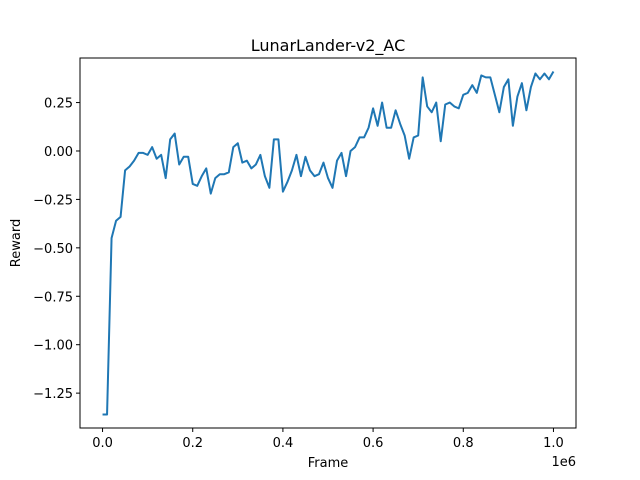 This screenshot has height=480, width=640. I want to click on x-tick-label: 0.2, so click(192, 443).